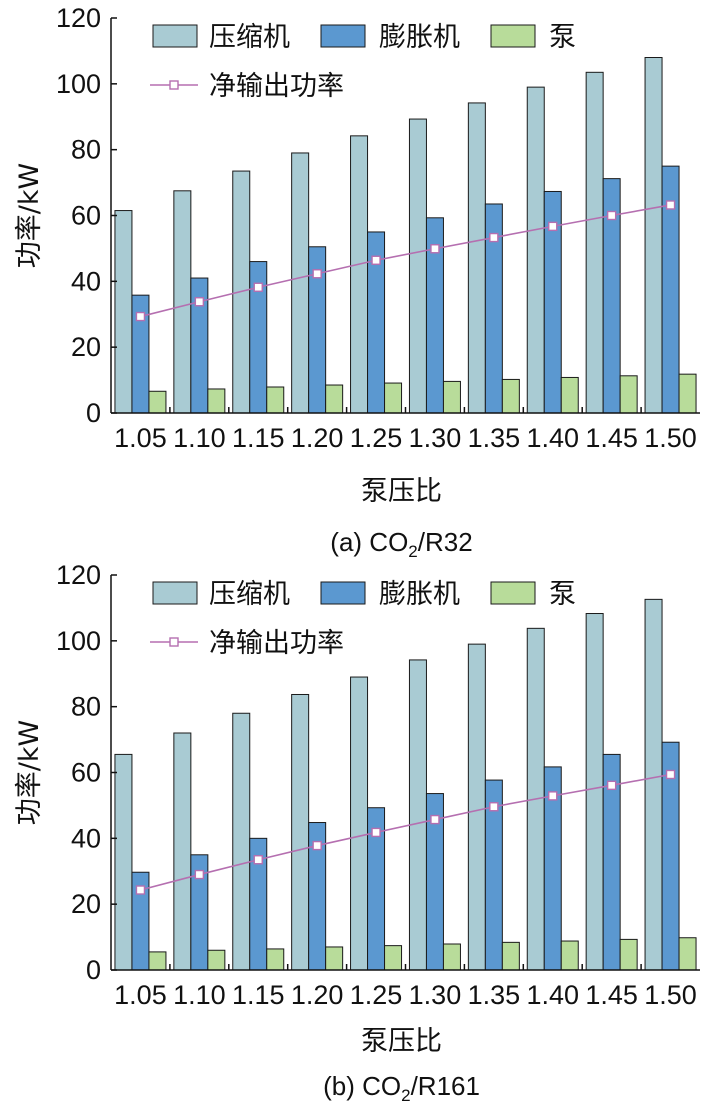 Image resolution: width=710 pixels, height=1107 pixels. What do you see at coordinates (494, 438) in the screenshot?
I see `x-tick-label: 1.35` at bounding box center [494, 438].